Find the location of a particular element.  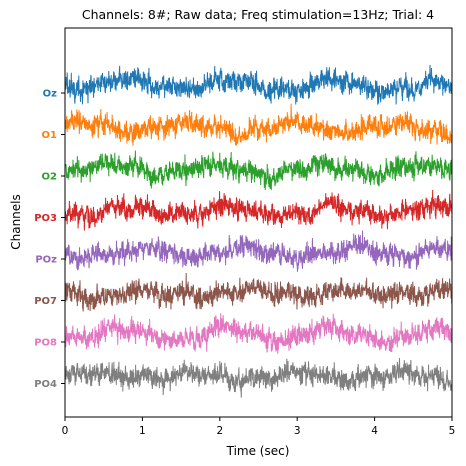

channel-label-oz: Oz is located at coordinates (50, 94).